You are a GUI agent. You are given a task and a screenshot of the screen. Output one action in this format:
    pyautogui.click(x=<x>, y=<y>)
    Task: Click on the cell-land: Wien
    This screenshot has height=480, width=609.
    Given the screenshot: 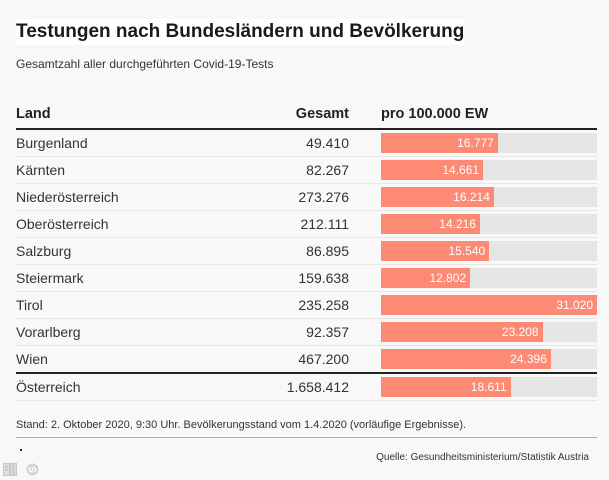 What is the action you would take?
    pyautogui.click(x=32, y=359)
    